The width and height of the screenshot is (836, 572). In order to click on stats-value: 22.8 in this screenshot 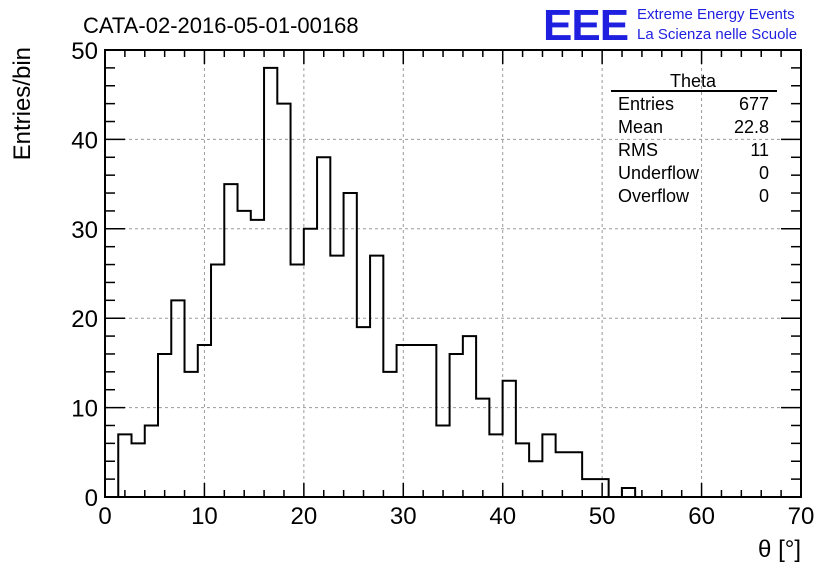, I will do `click(751, 127)`.